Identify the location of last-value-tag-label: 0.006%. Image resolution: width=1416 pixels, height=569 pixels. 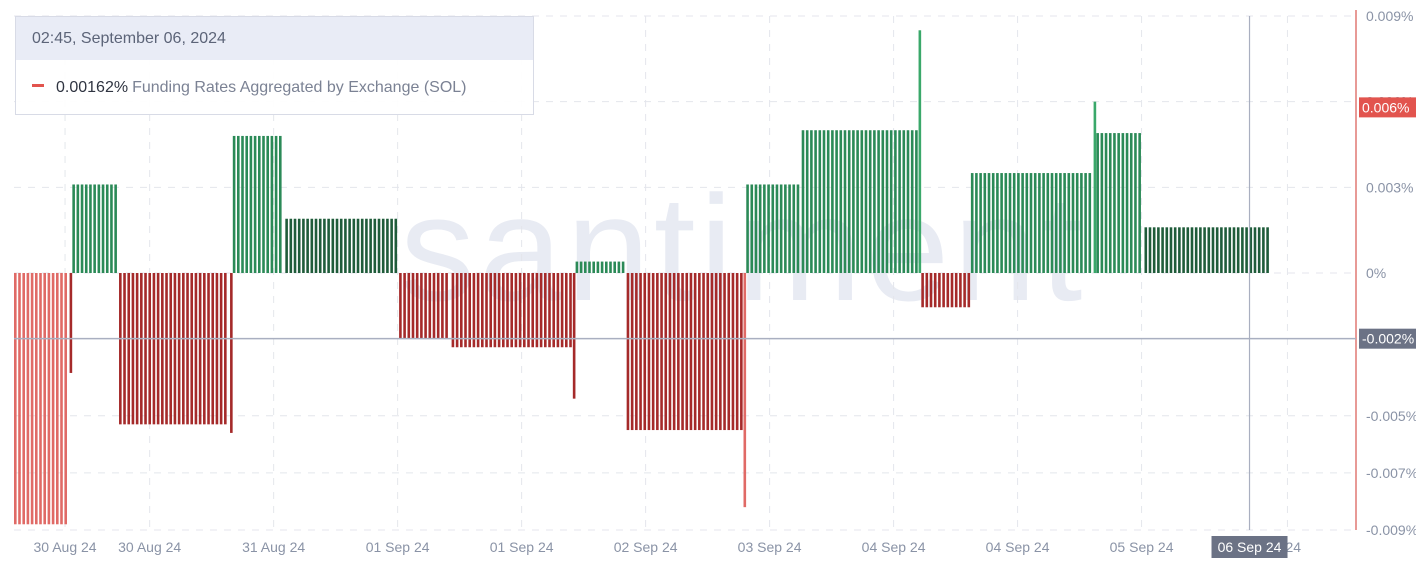
(1385, 107).